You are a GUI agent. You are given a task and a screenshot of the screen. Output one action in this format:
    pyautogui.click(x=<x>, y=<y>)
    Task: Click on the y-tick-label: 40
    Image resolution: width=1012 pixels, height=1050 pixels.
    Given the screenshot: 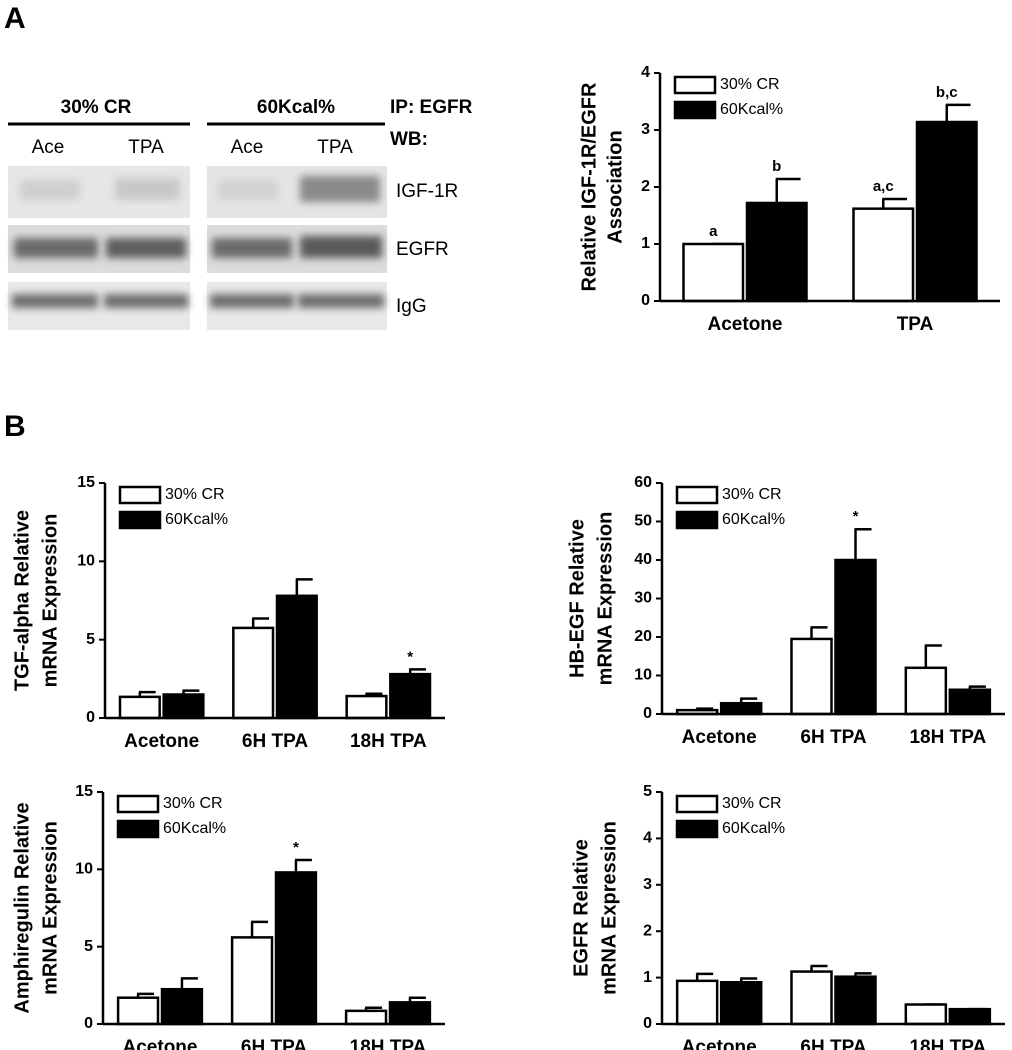 What is the action you would take?
    pyautogui.click(x=643, y=559)
    